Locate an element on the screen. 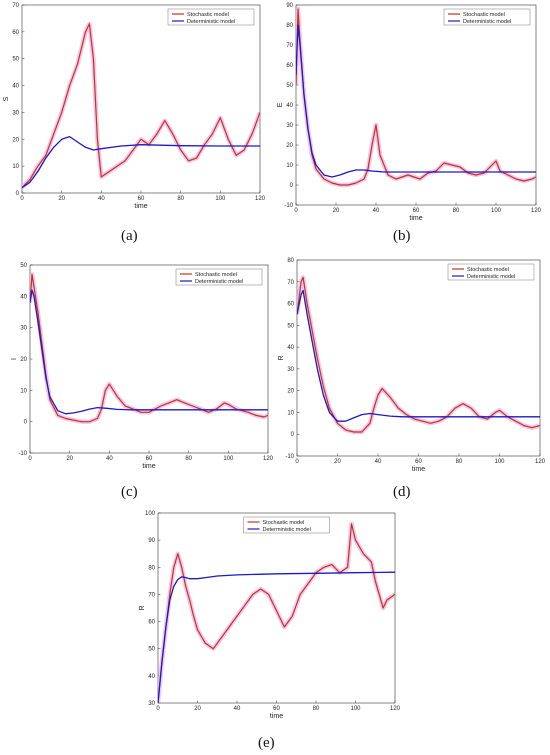 The height and width of the screenshot is (755, 550). panel-label-d: (d) is located at coordinates (402, 492).